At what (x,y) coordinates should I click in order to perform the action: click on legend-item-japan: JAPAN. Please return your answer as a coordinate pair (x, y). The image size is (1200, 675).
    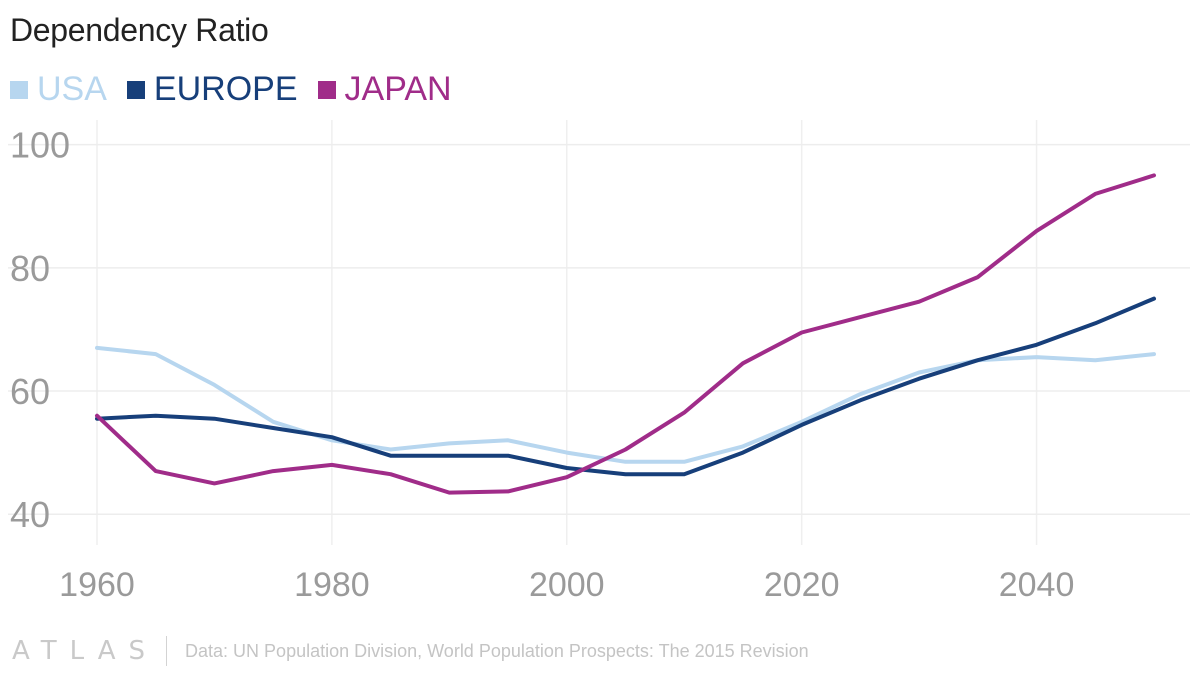
    Looking at the image, I should click on (384, 89).